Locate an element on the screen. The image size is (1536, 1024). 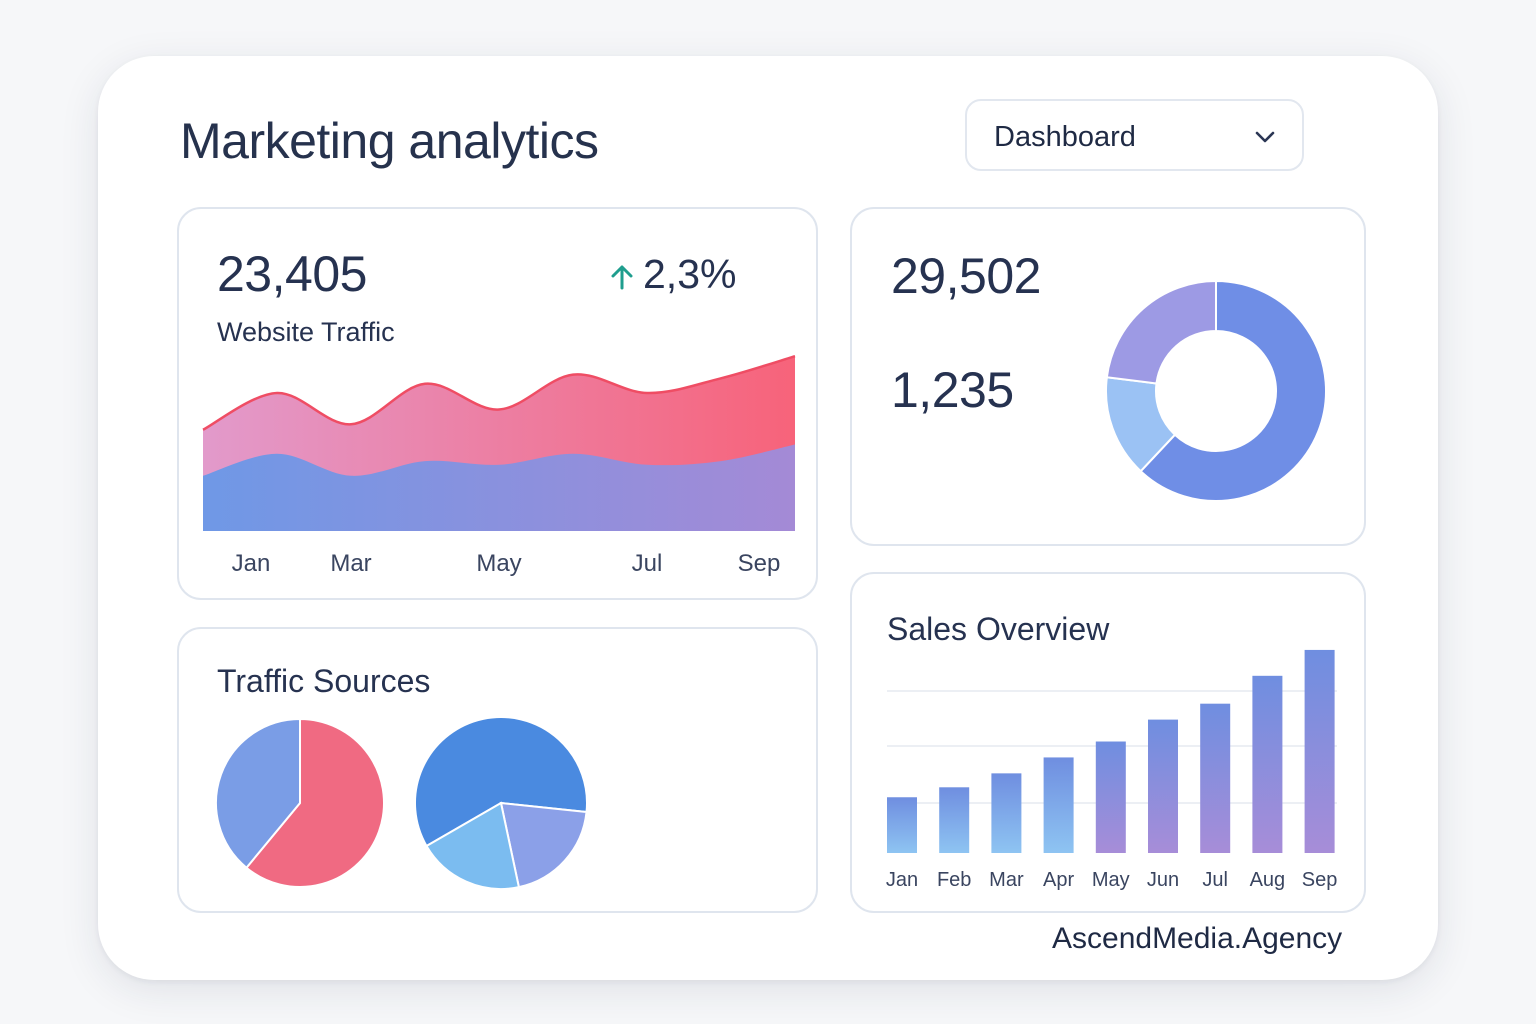
sales-x-tick: Aug is located at coordinates (1268, 880).